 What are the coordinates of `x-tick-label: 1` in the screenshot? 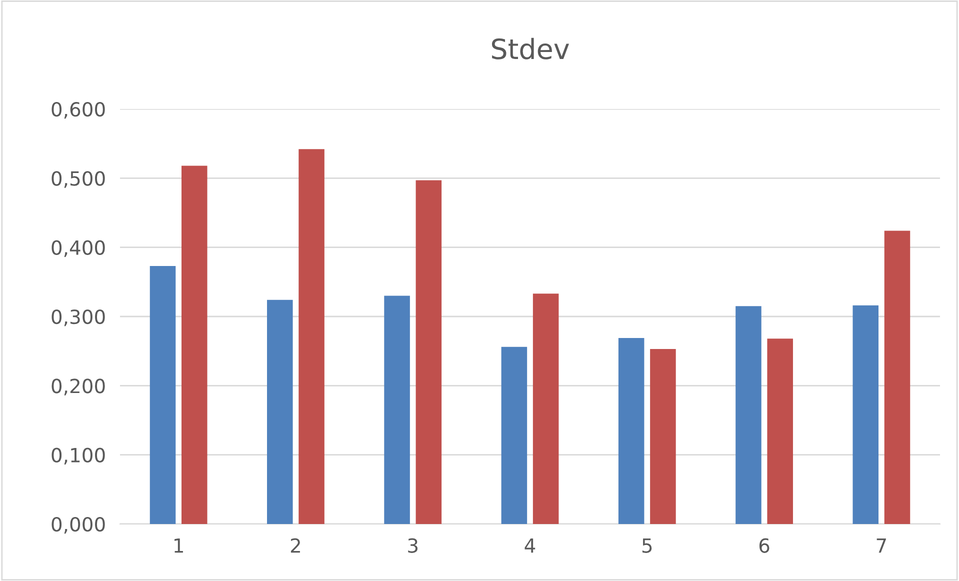 It's located at (178, 545).